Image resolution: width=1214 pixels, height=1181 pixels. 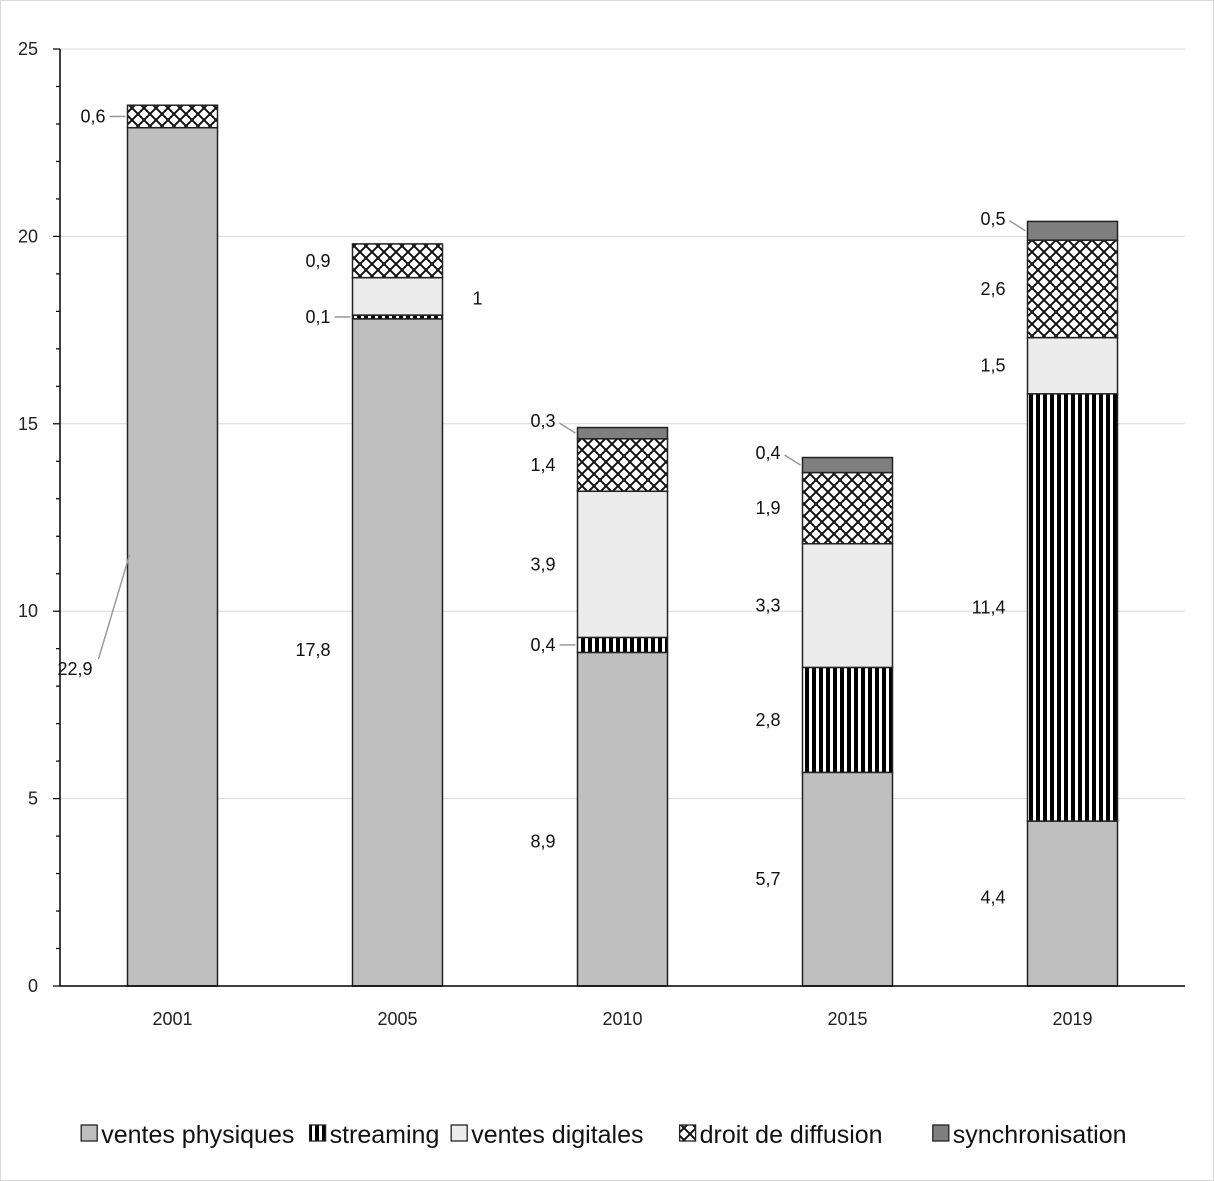 I want to click on legend-entry: streaming, so click(x=385, y=1135).